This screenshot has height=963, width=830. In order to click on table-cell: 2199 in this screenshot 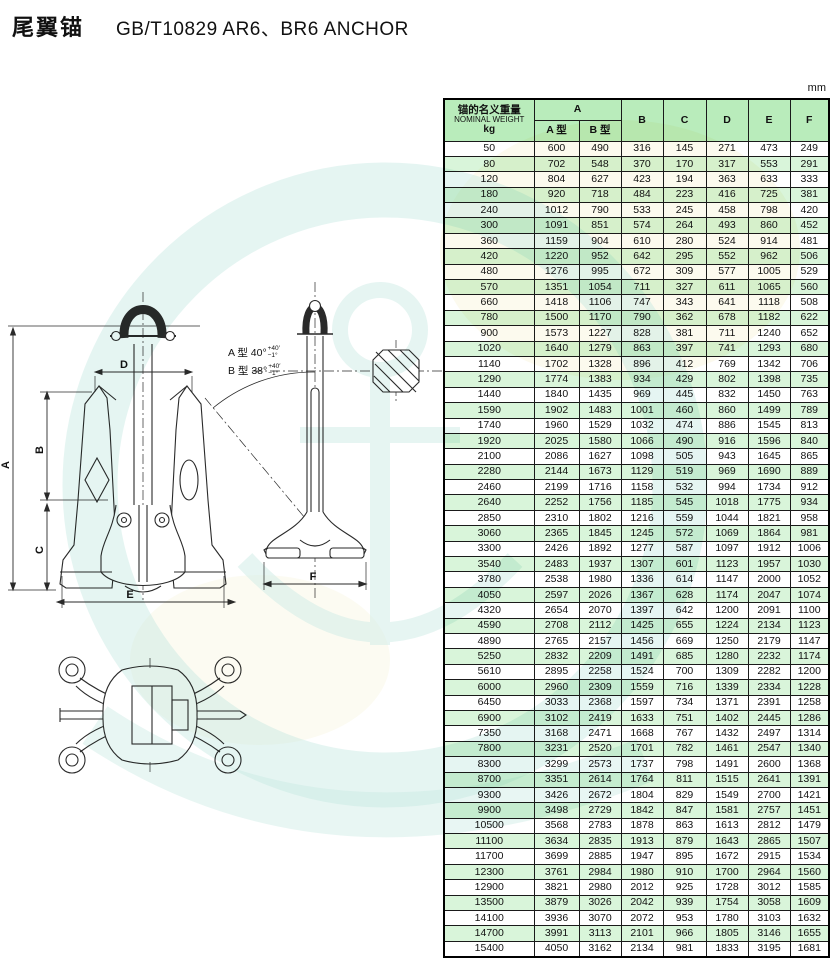, I will do `click(556, 487)`.